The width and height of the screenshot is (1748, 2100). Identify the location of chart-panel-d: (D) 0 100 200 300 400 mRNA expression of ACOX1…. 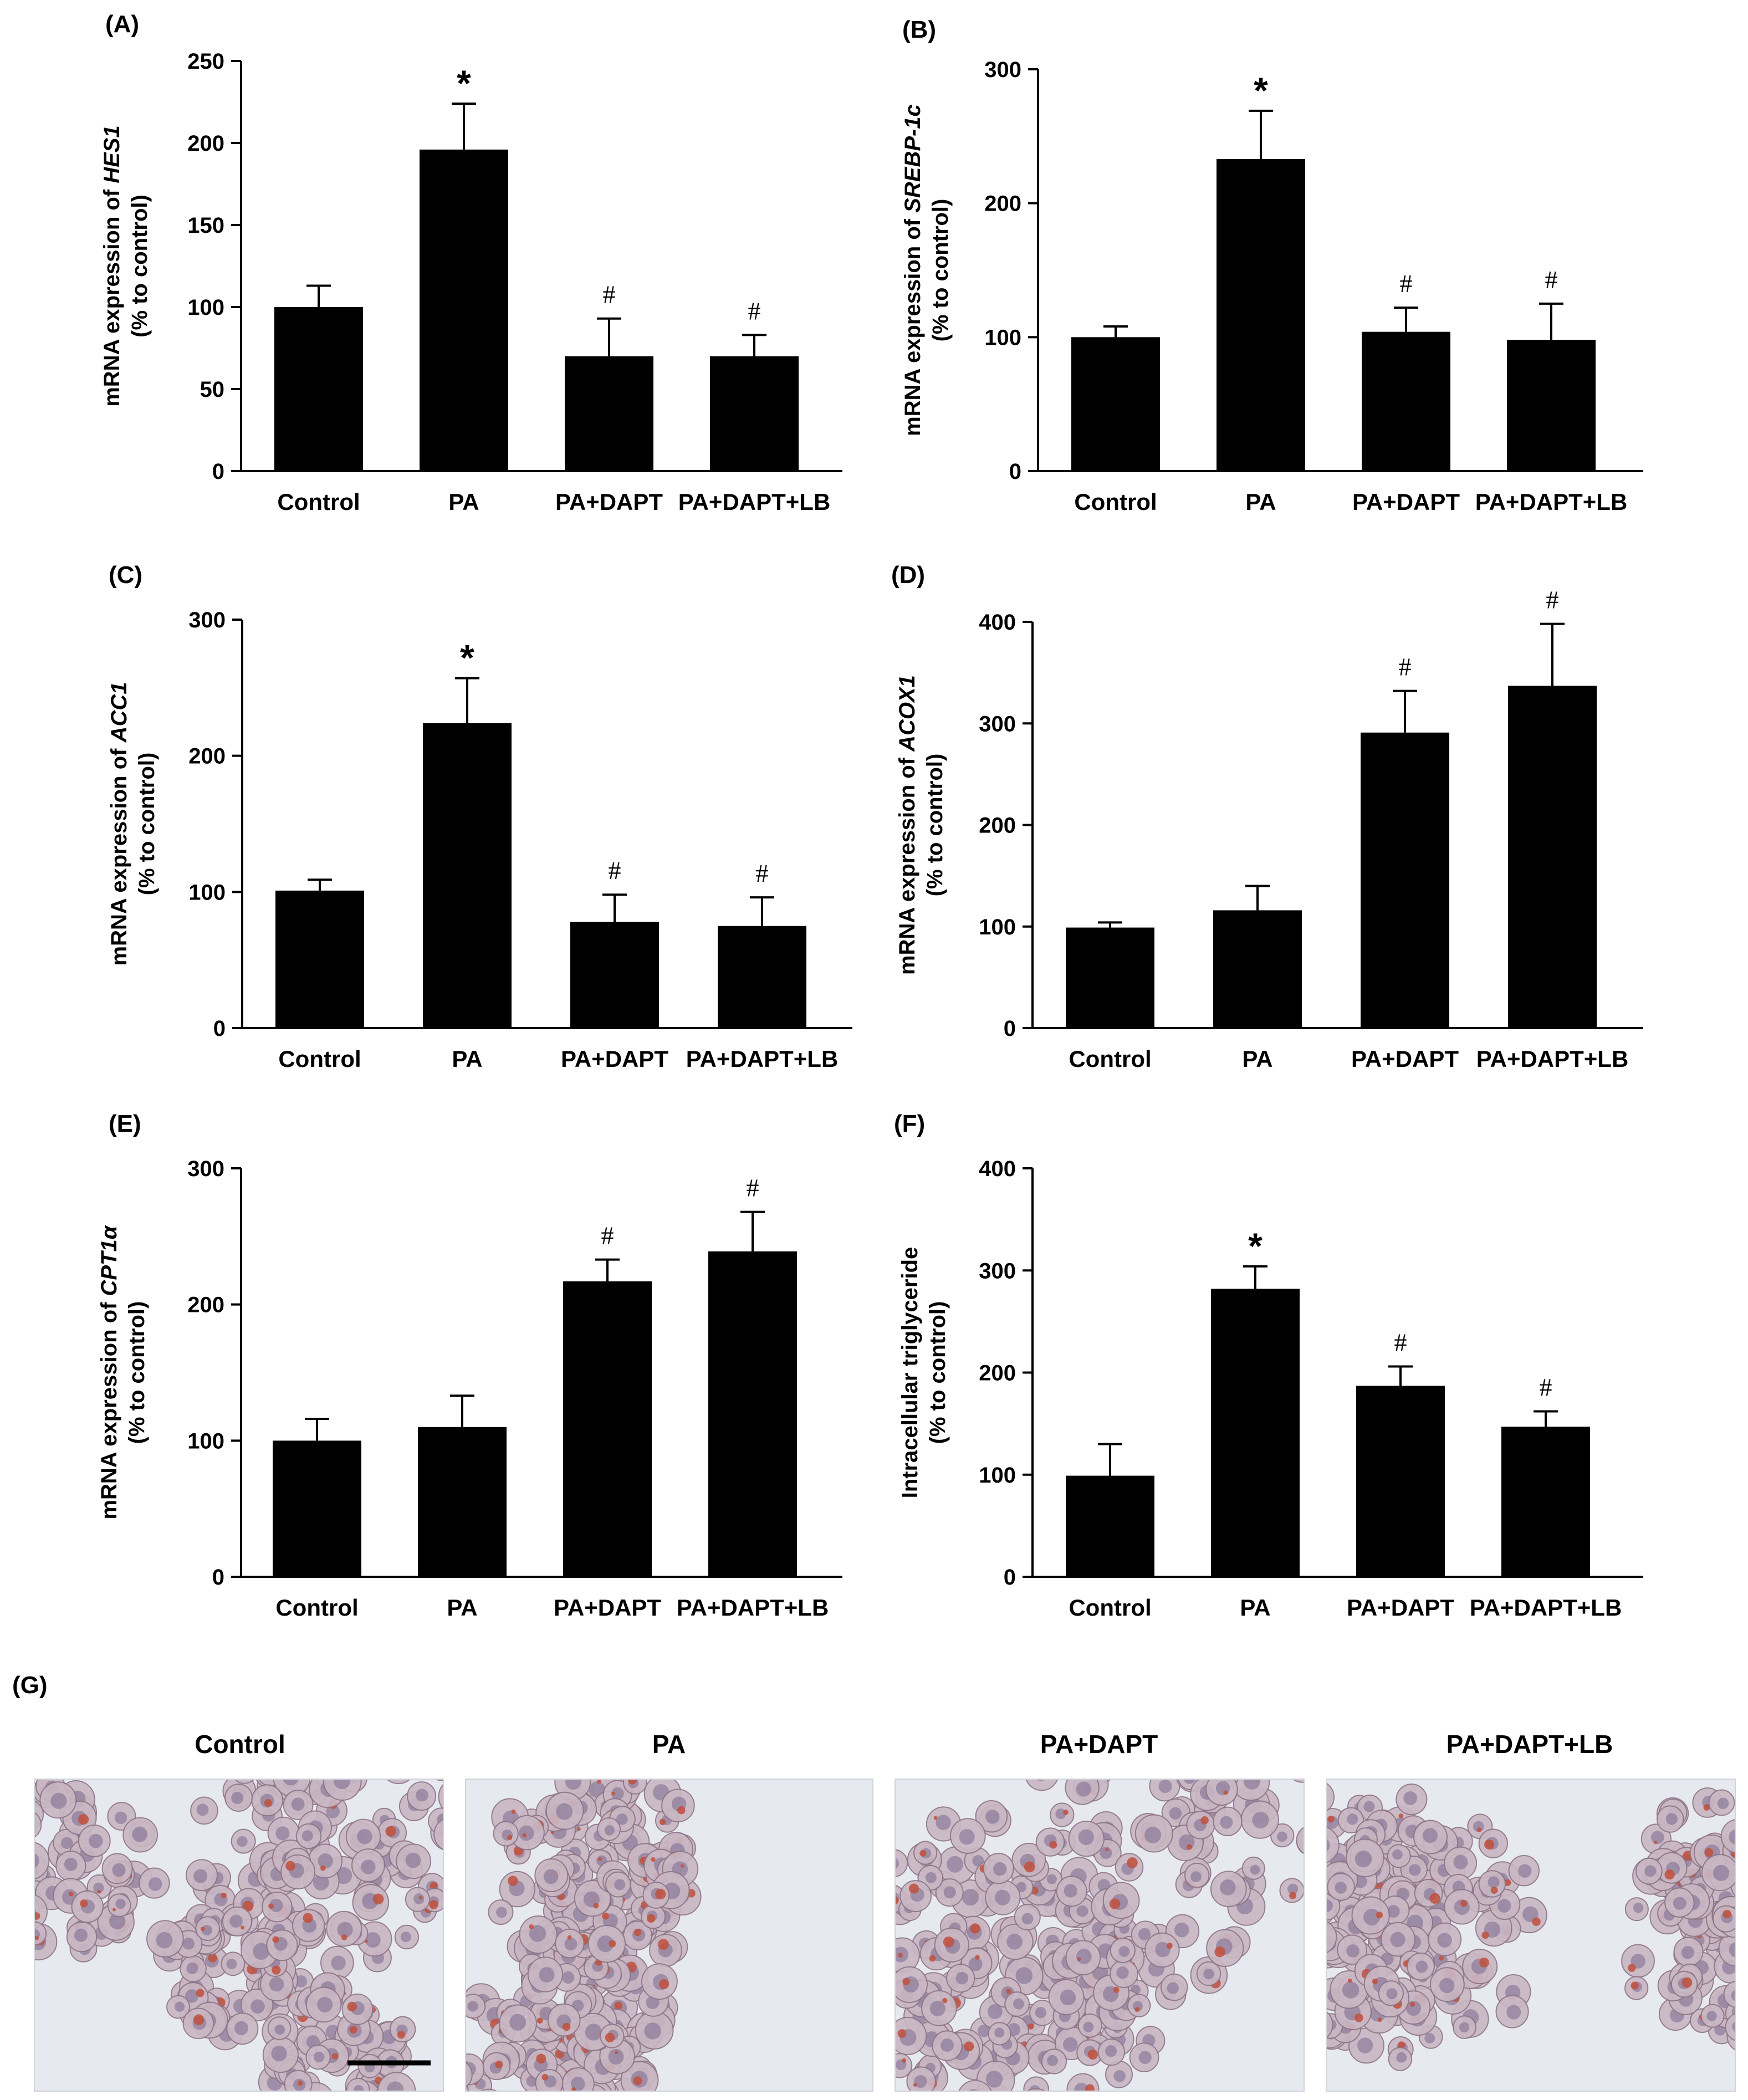
(1267, 816).